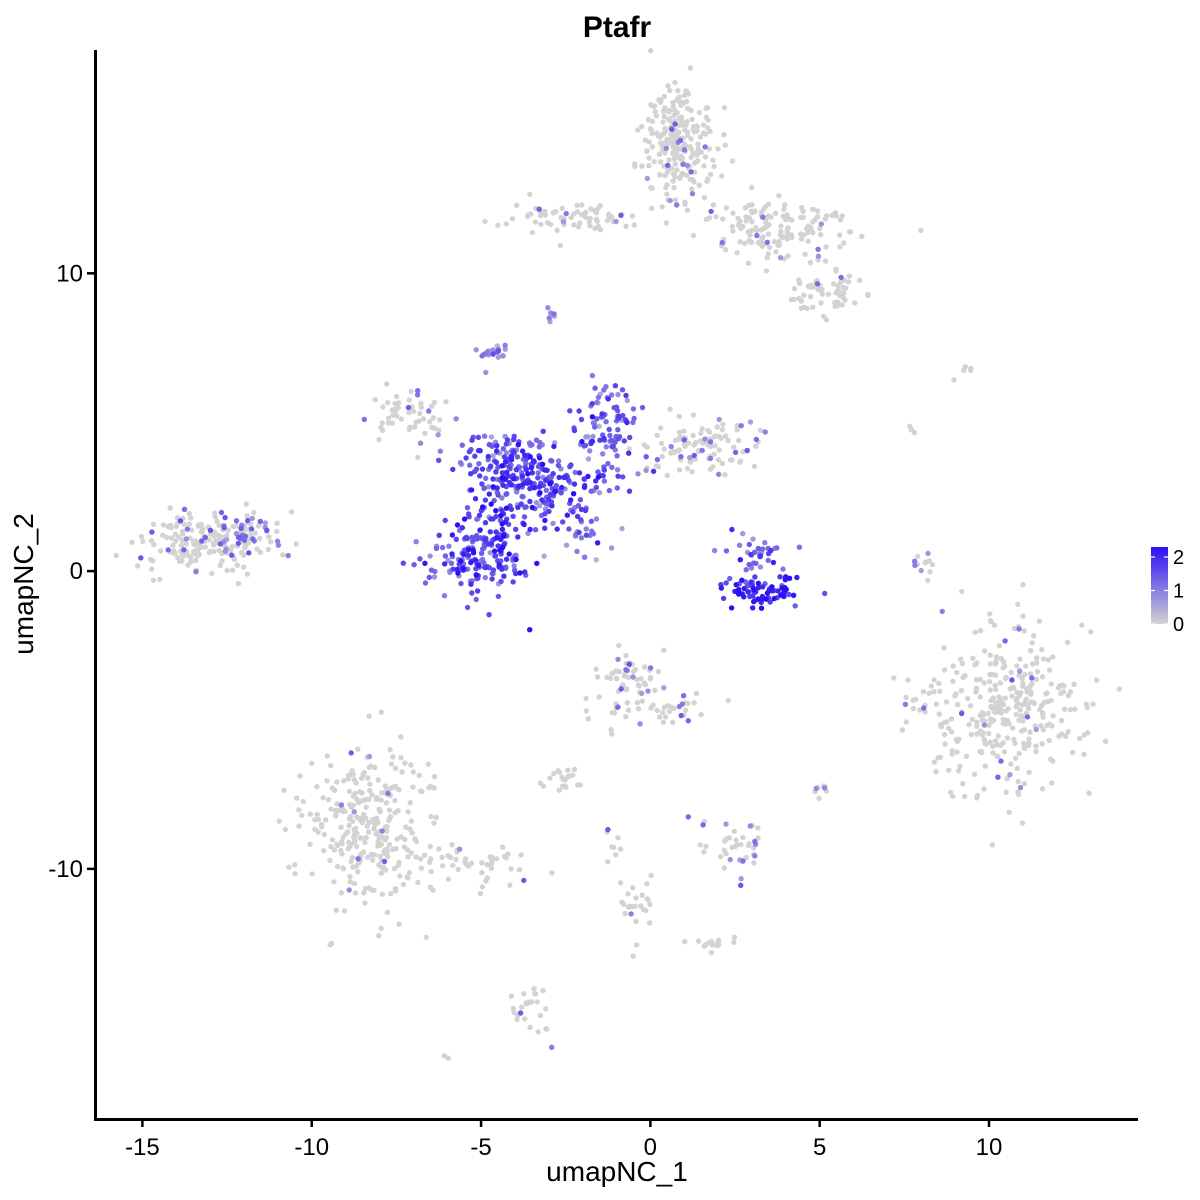 The height and width of the screenshot is (1200, 1200). I want to click on legend-colorbar, so click(1159, 585).